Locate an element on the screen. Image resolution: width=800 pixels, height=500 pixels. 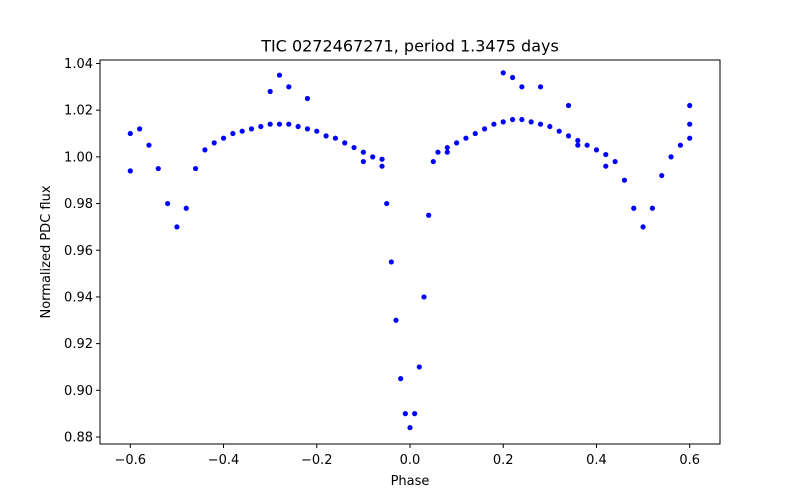
x-axis-ticks: −0.6 −0.4 −0.2 0.0 0.2 0.4 0.6 is located at coordinates (407, 456).